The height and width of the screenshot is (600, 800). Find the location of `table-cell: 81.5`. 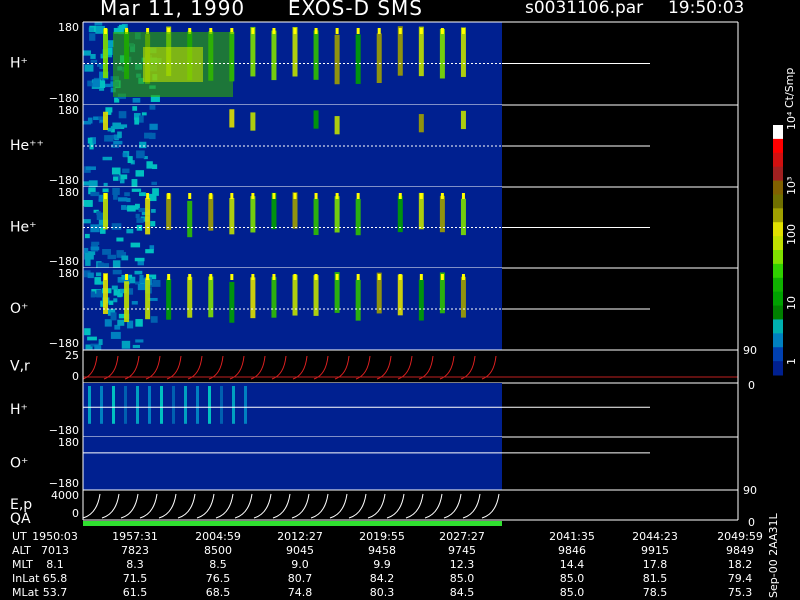

table-cell: 81.5 is located at coordinates (655, 578).